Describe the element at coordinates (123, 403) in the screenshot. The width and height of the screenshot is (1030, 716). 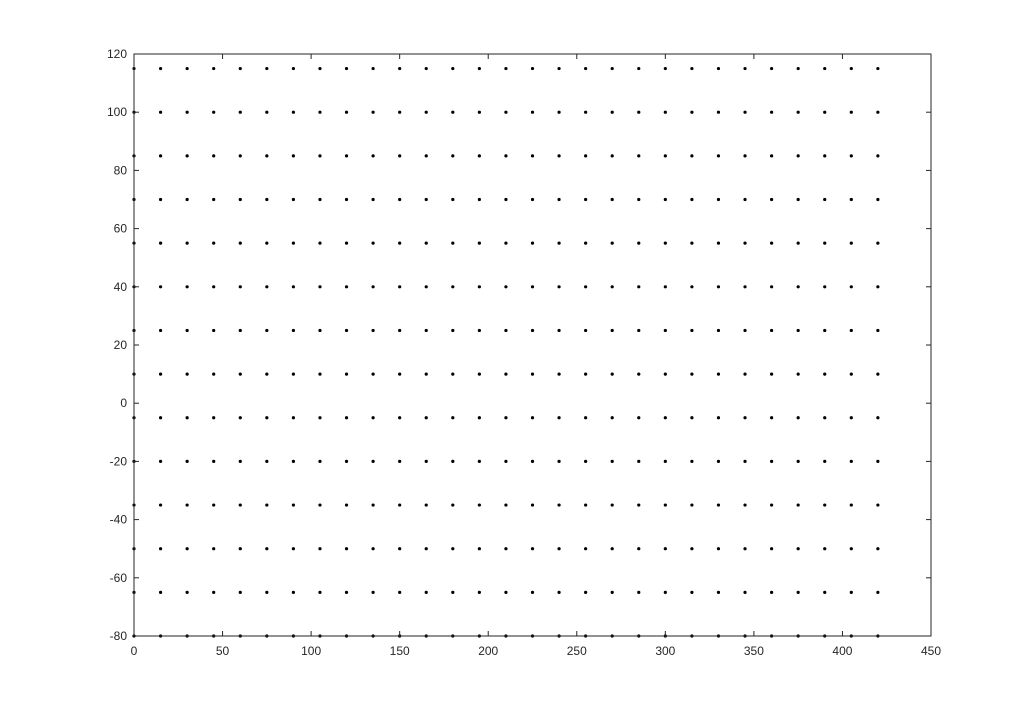
I see `y-tick-label: 0` at that location.